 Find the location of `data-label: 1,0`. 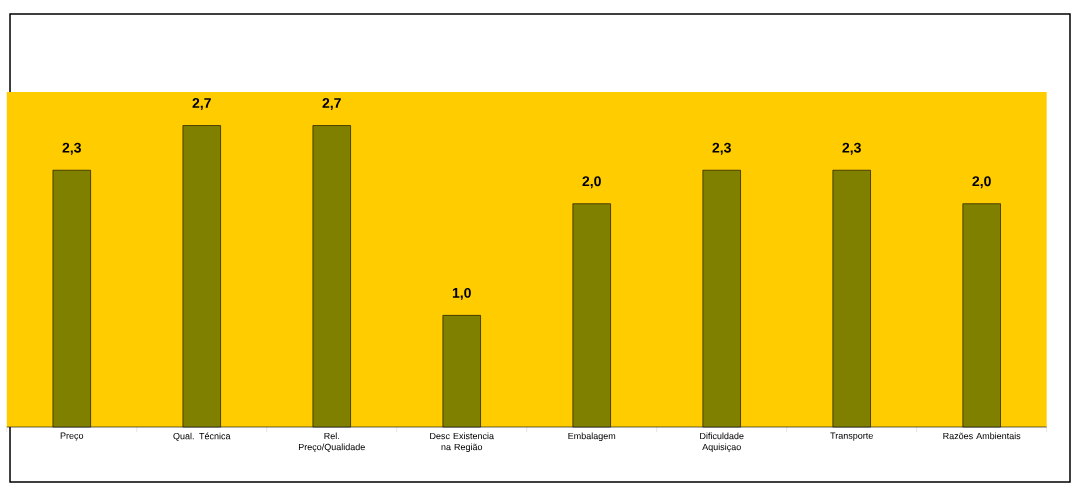

data-label: 1,0 is located at coordinates (461, 293).